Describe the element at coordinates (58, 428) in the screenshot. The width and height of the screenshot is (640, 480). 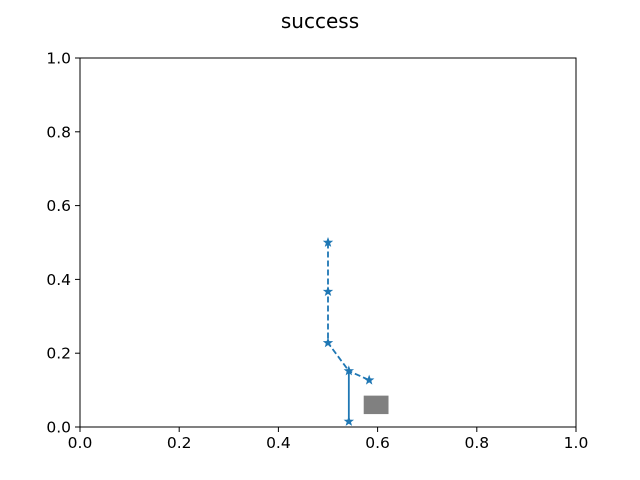
I see `y-tick-label: 0.0` at that location.